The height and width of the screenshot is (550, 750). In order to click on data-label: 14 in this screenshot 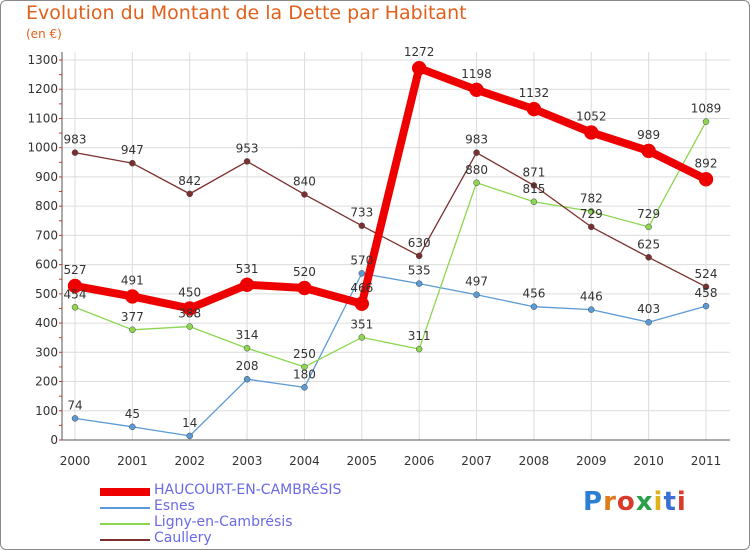, I will do `click(189, 423)`.